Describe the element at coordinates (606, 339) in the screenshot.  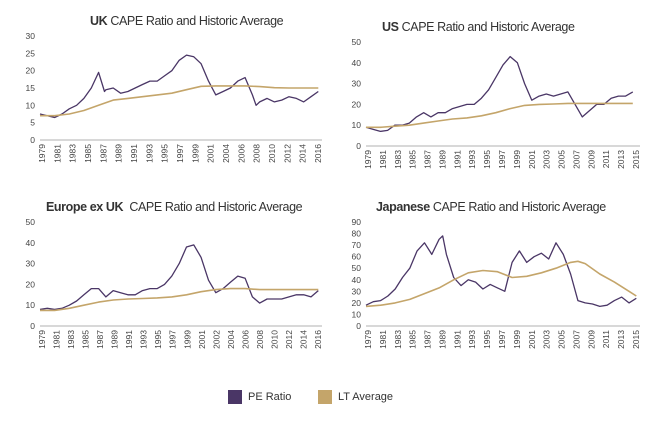
I see `x-tick-label: 2011` at that location.